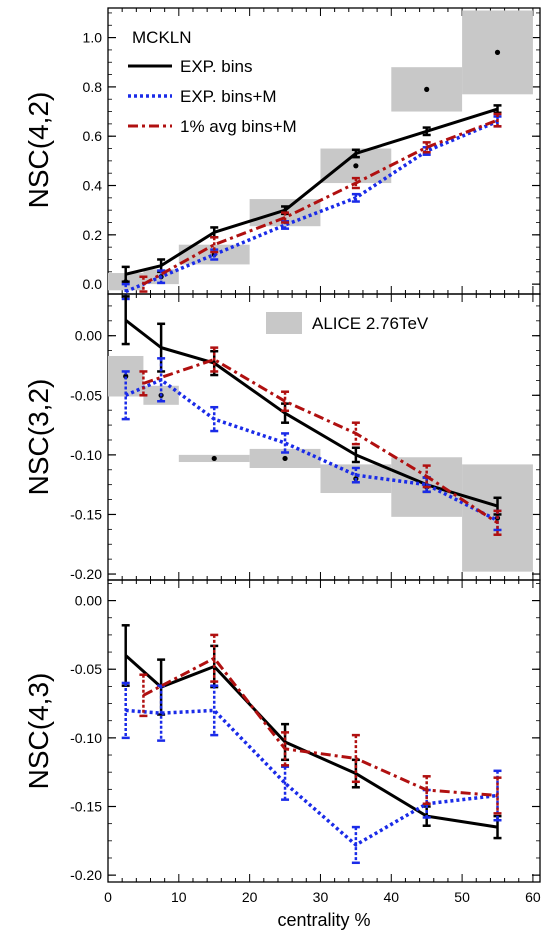 The height and width of the screenshot is (944, 552). What do you see at coordinates (108, 897) in the screenshot?
I see `x-tick-label: 0` at bounding box center [108, 897].